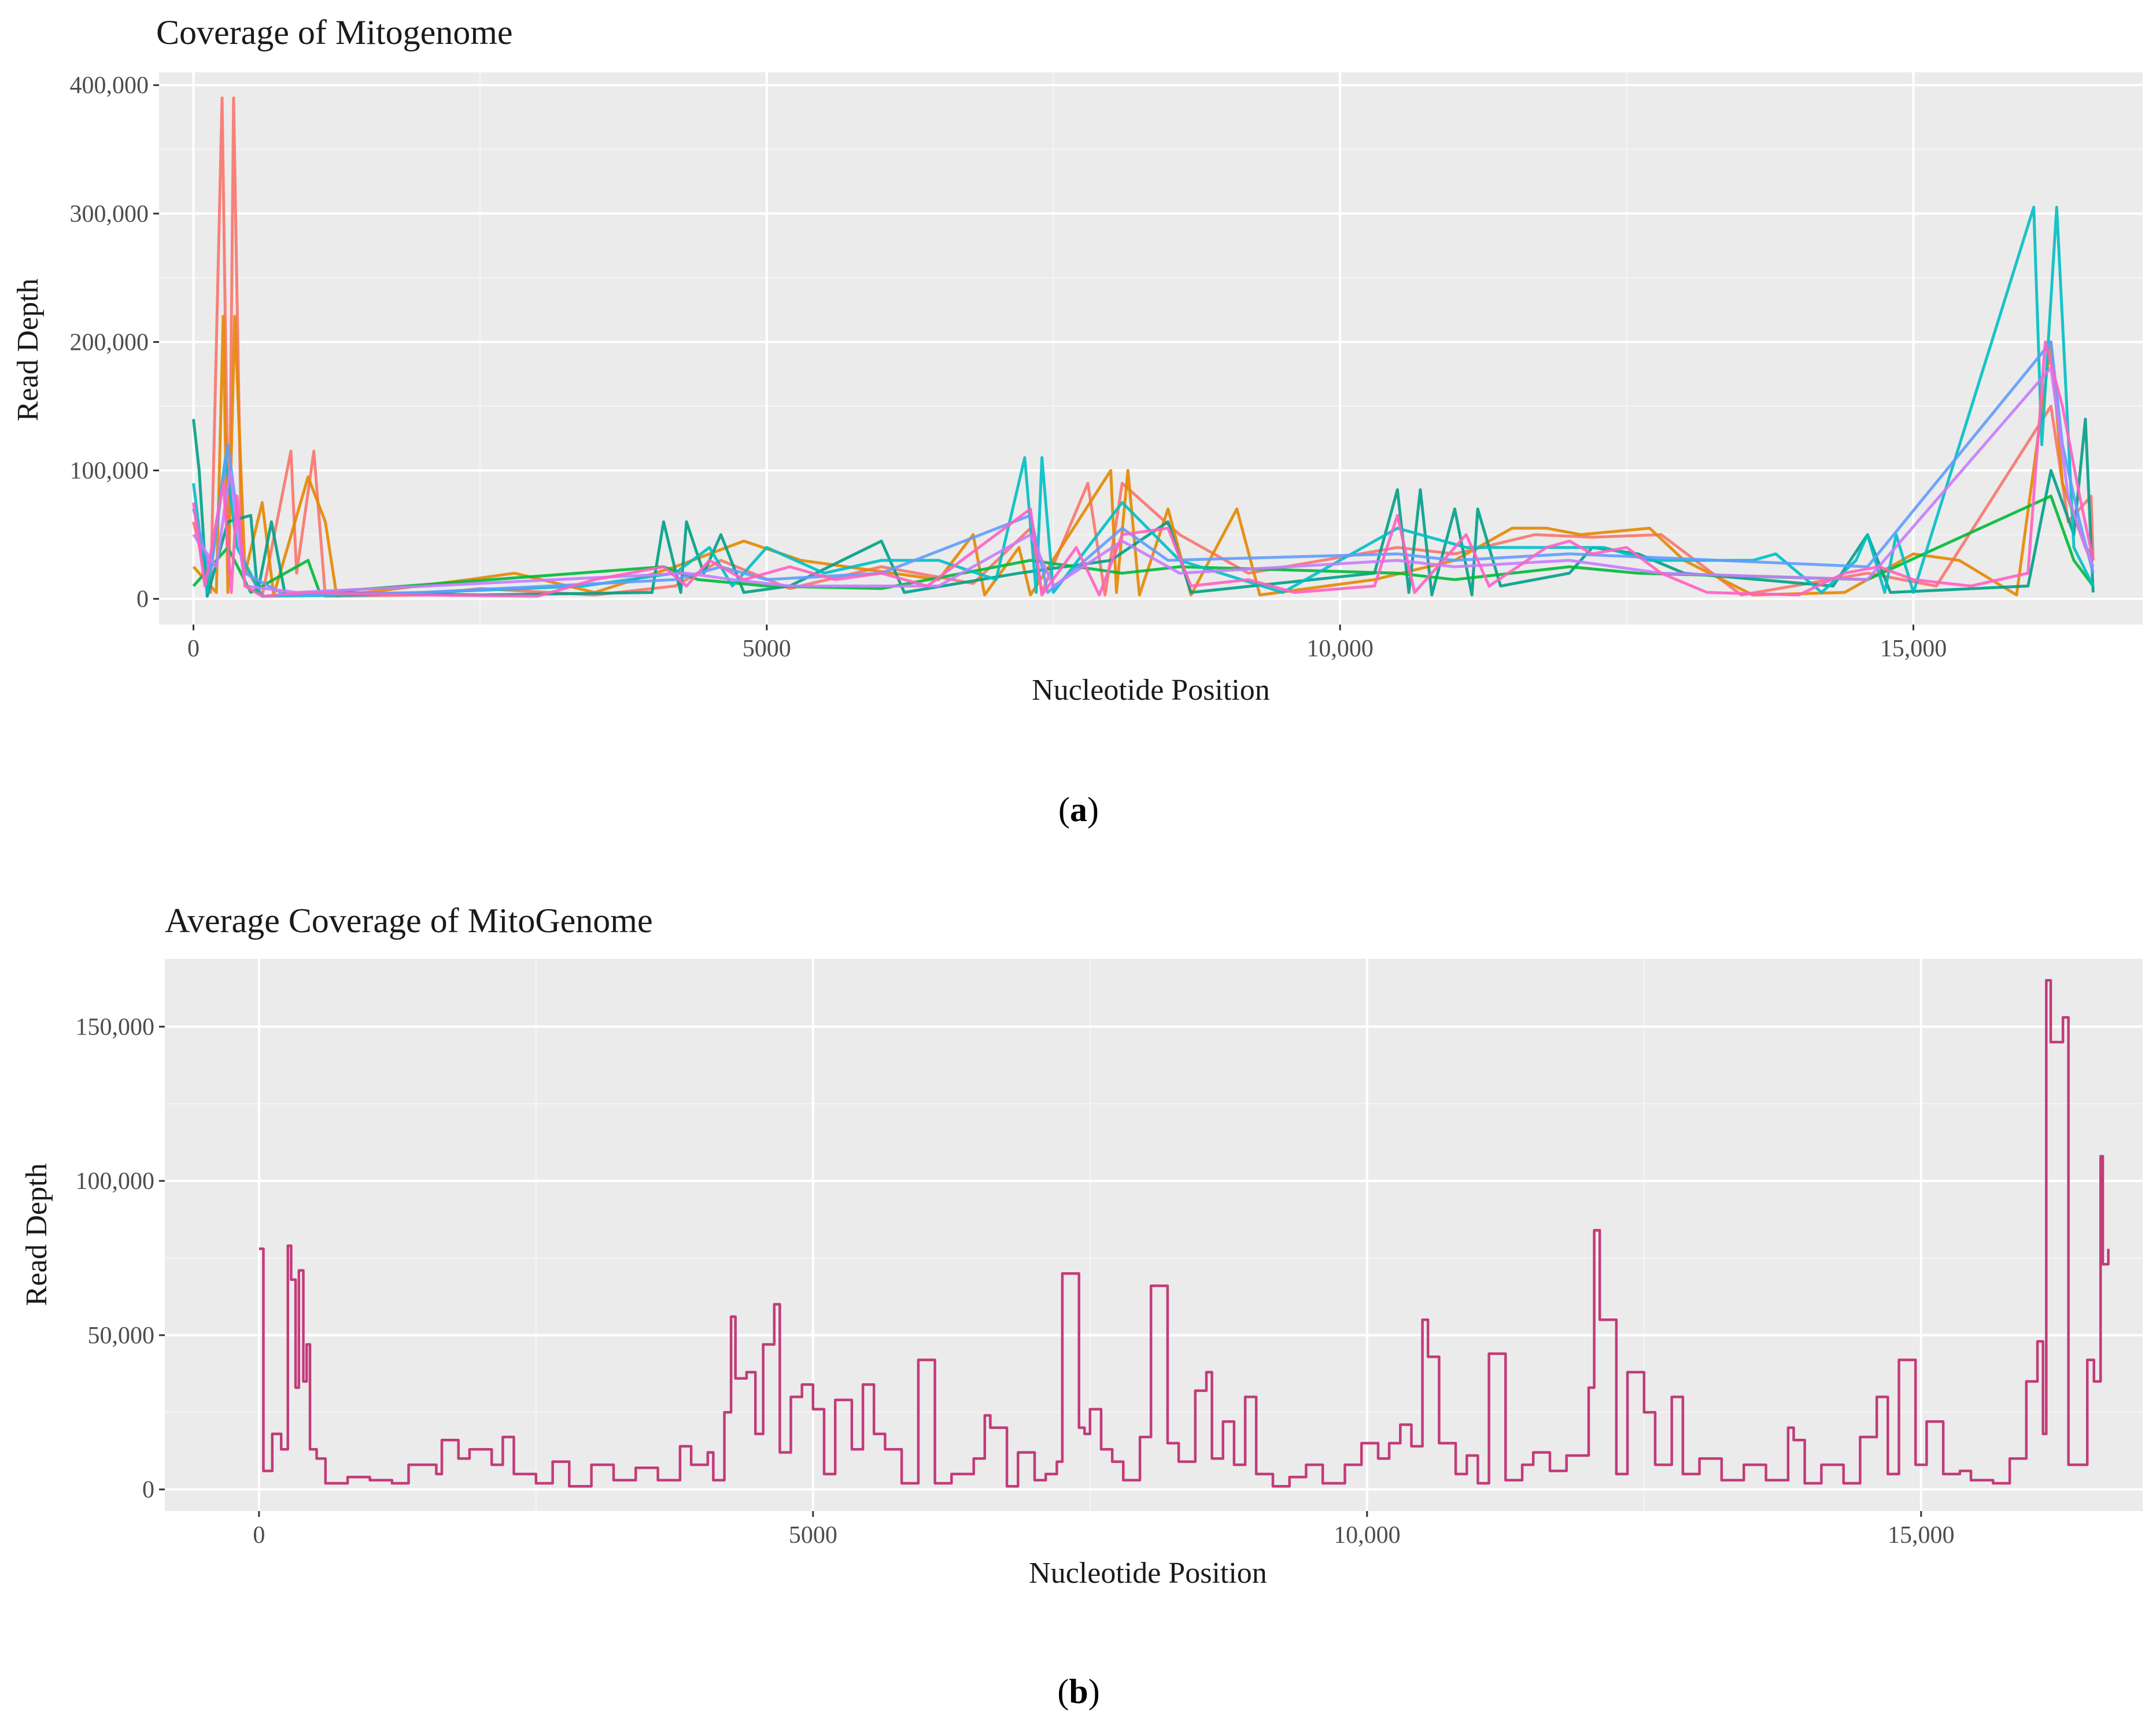 The height and width of the screenshot is (1725, 2156). I want to click on chart-b-y-tick-label: 150,000, so click(115, 1027).